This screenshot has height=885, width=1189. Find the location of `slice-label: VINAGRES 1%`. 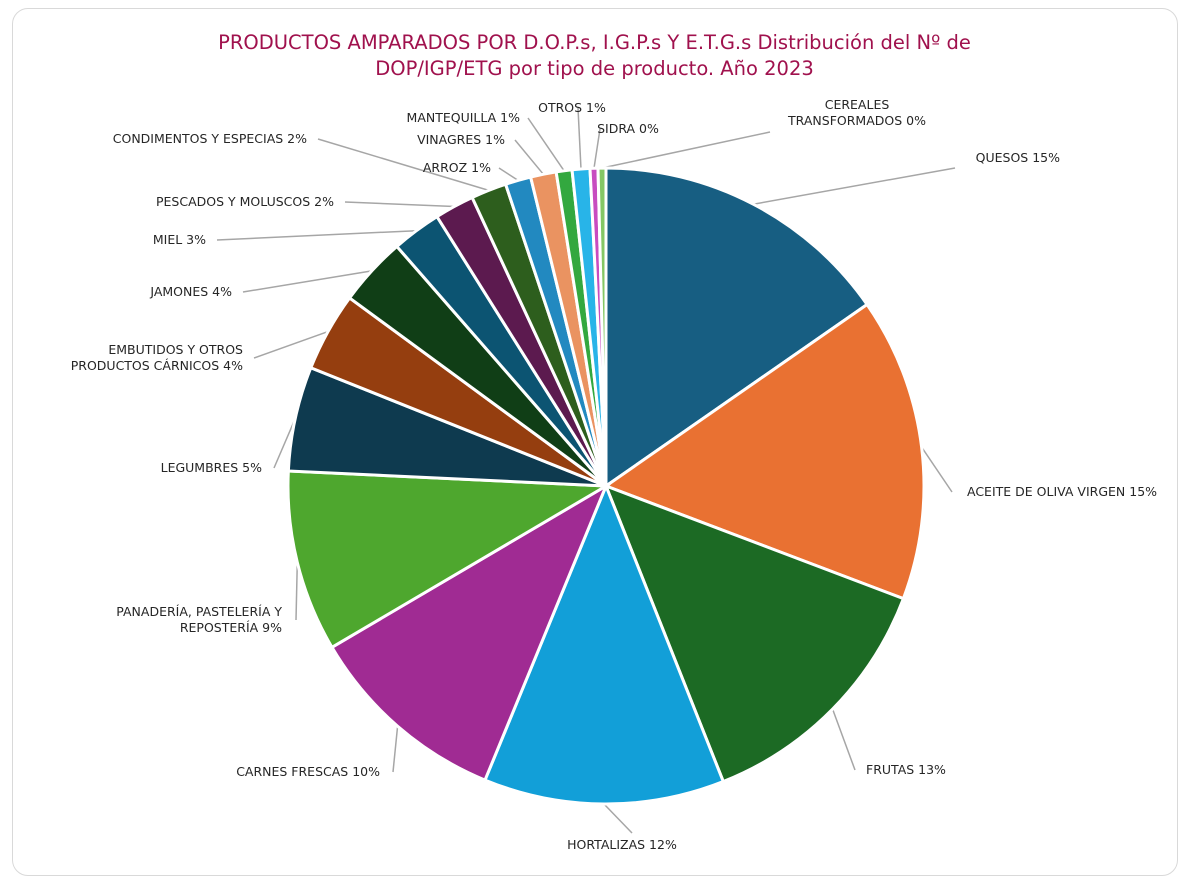

slice-label: VINAGRES 1% is located at coordinates (461, 139).